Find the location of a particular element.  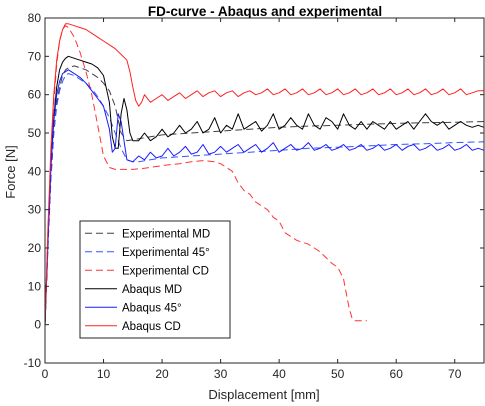

y-tick-label: 70 is located at coordinates (35, 56).